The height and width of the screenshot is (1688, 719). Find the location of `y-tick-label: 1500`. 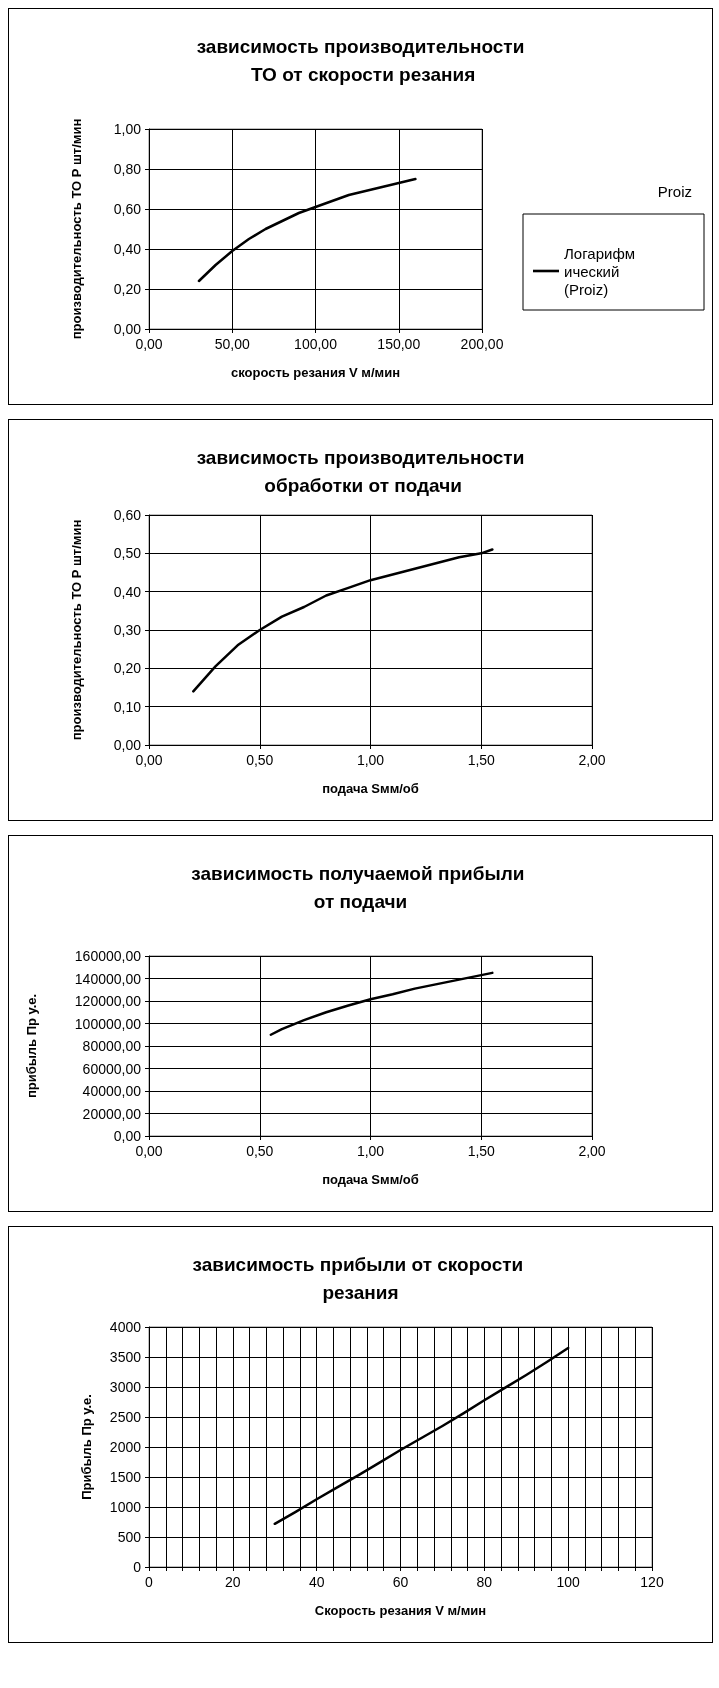

y-tick-label: 1500 is located at coordinates (125, 1477).